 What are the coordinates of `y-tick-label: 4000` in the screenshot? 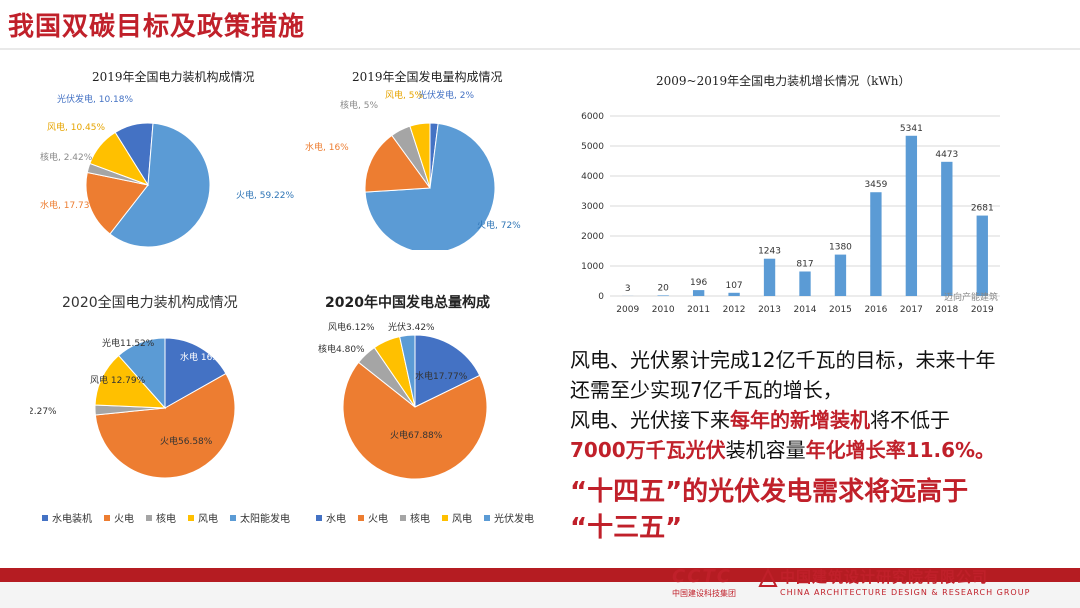 It's located at (592, 177).